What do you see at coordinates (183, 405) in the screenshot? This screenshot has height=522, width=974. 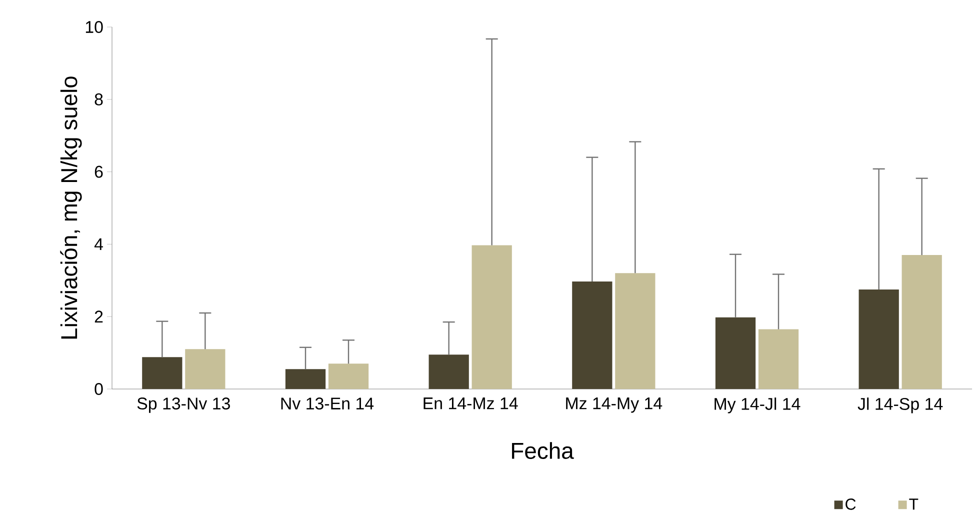 I see `x-tick-label: Sp 13-Nv 13` at bounding box center [183, 405].